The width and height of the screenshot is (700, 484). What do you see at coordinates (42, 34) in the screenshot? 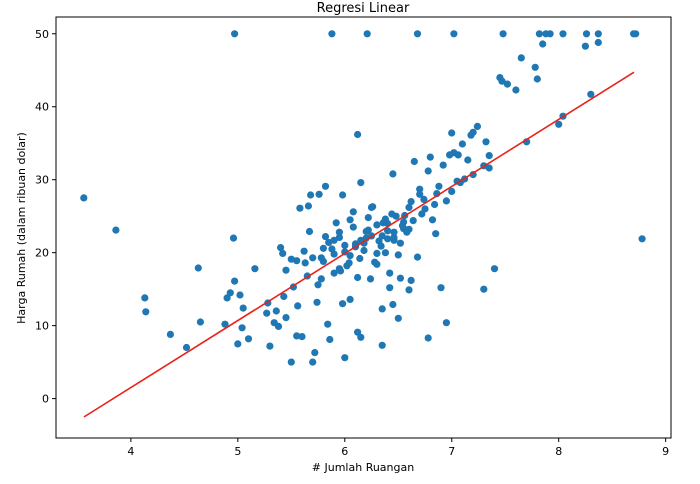
I see `y-tick-label: 50` at bounding box center [42, 34].